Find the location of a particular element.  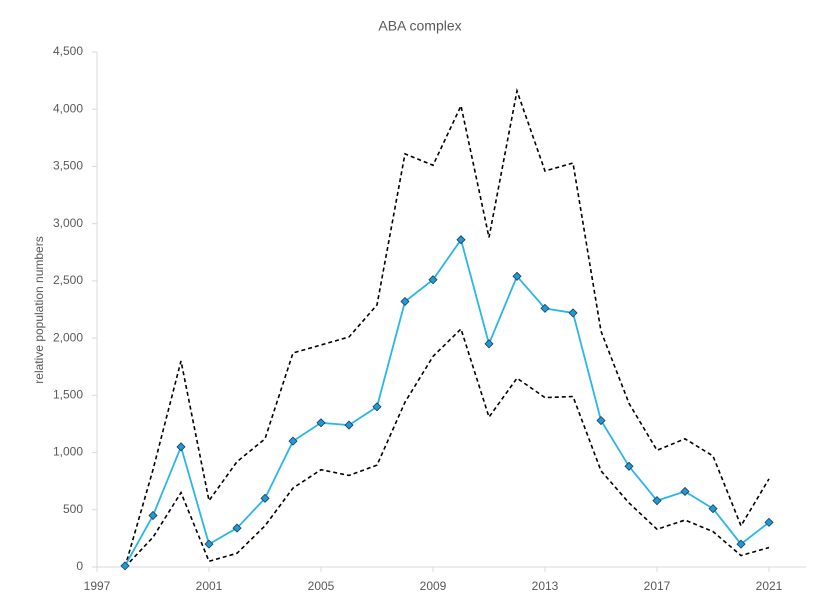

x-tick-label: 2021 is located at coordinates (769, 586).